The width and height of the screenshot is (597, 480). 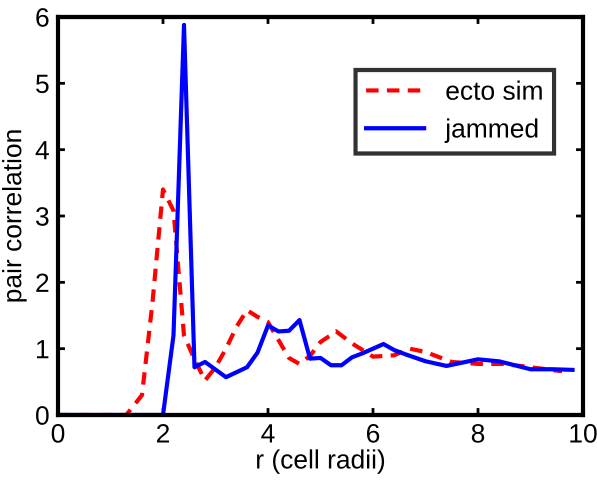 I want to click on legend-label: jammed, so click(x=491, y=130).